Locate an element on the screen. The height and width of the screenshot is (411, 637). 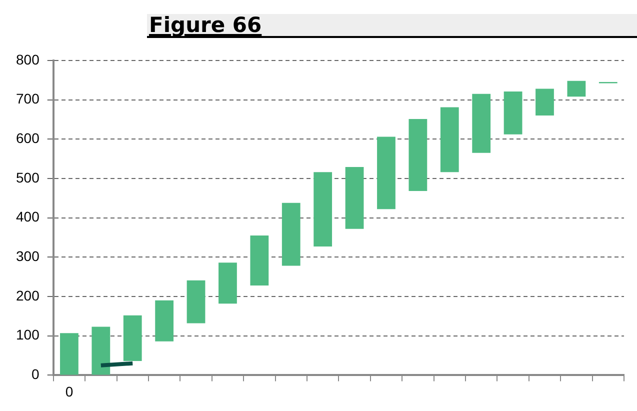
y-tick-label: 700 is located at coordinates (28, 98).